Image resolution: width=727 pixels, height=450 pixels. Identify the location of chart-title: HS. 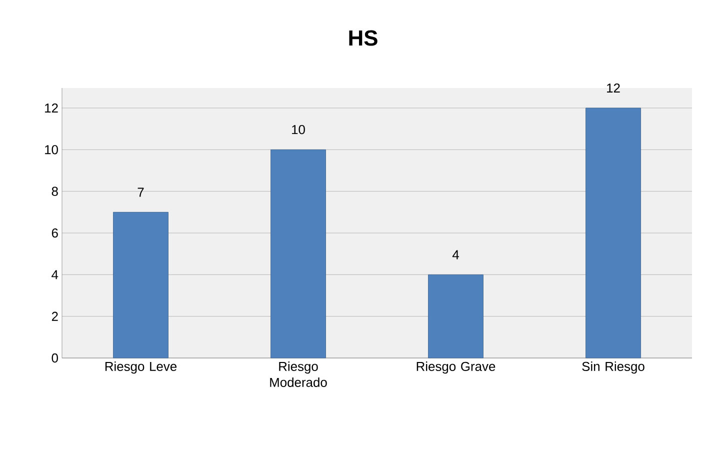
(363, 38).